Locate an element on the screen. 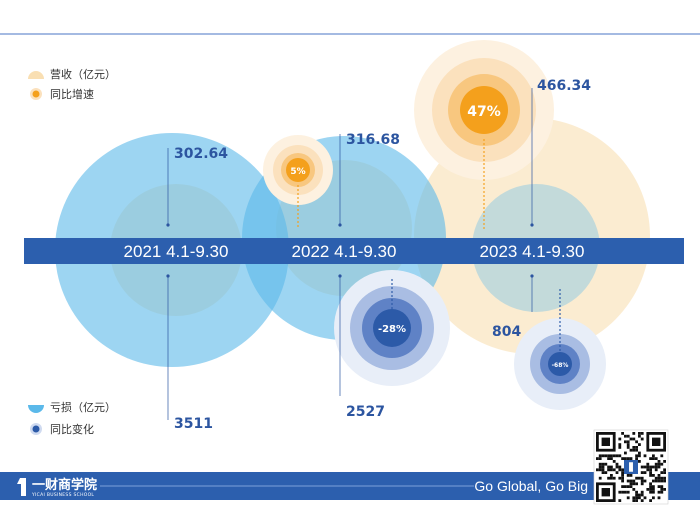 This screenshot has height=520, width=700. qr-code-icon is located at coordinates (631, 467).